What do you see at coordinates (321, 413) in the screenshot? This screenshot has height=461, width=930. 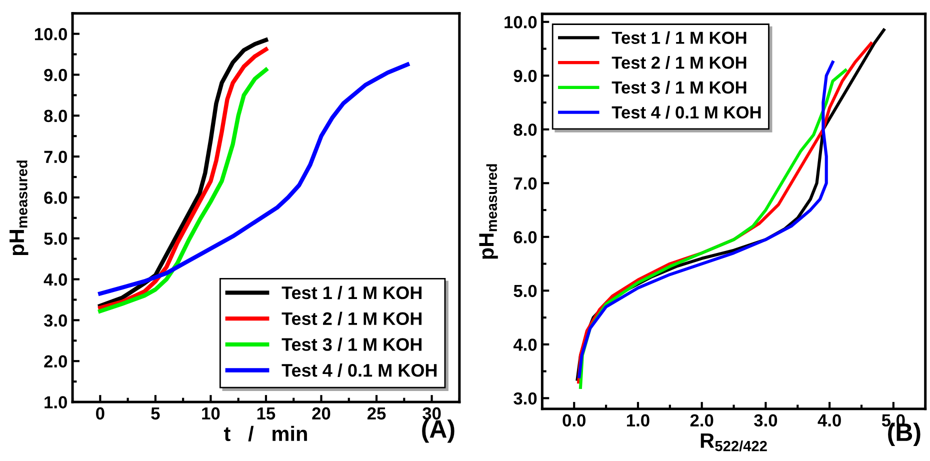 I see `x-tick-label: 20` at bounding box center [321, 413].